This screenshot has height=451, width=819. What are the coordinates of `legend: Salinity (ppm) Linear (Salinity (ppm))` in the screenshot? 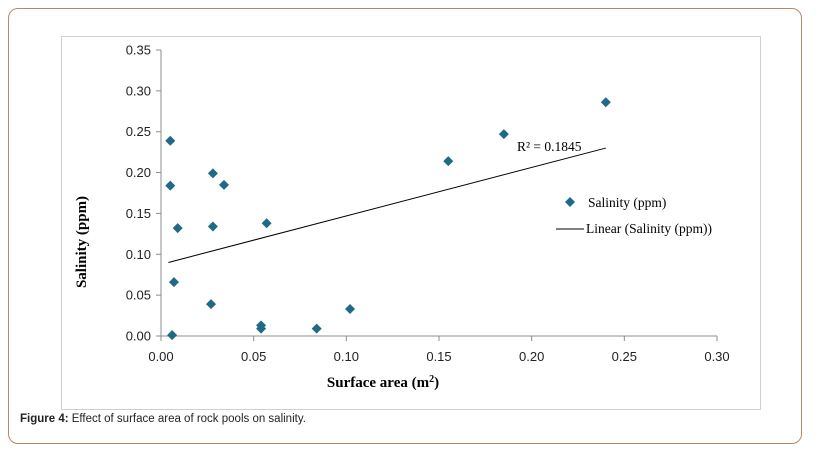 It's located at (634, 215).